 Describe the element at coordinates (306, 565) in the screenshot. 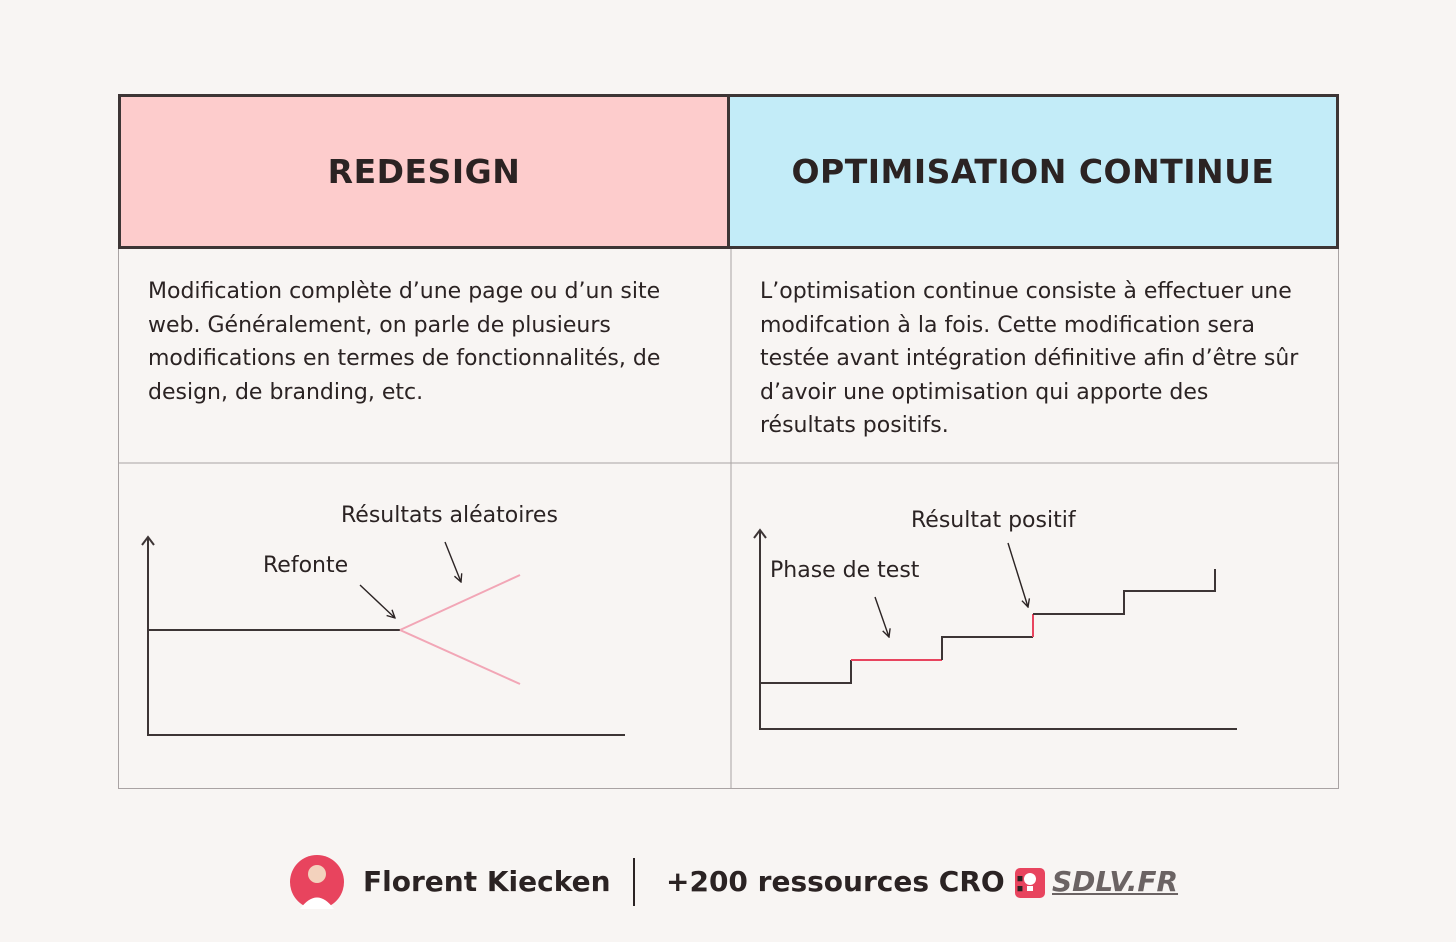

I see `diagram-label: Refonte` at that location.